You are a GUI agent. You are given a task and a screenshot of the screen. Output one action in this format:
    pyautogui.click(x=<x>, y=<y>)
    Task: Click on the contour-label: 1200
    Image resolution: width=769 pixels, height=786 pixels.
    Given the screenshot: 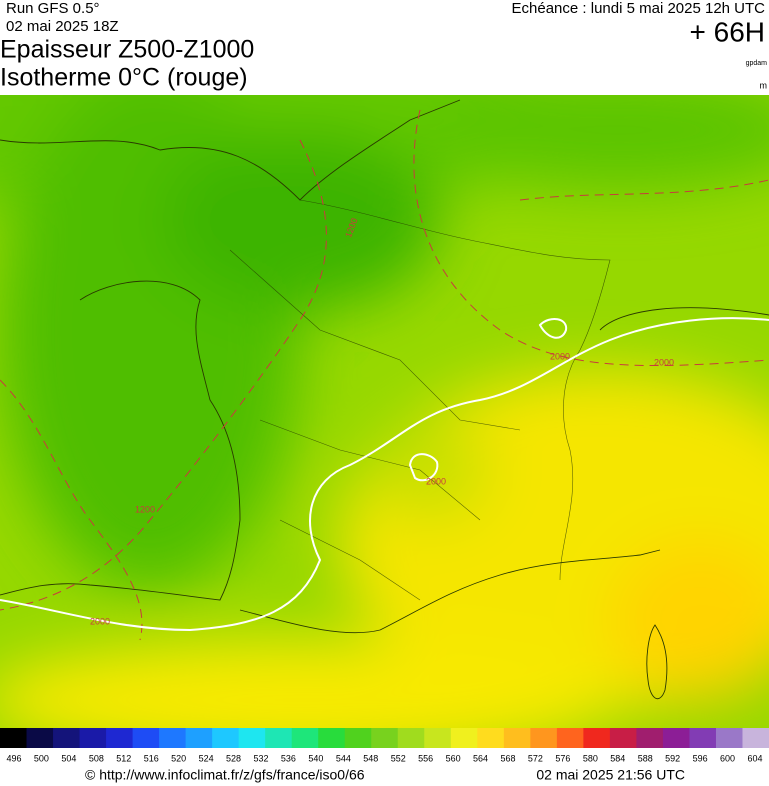 What is the action you would take?
    pyautogui.click(x=145, y=509)
    